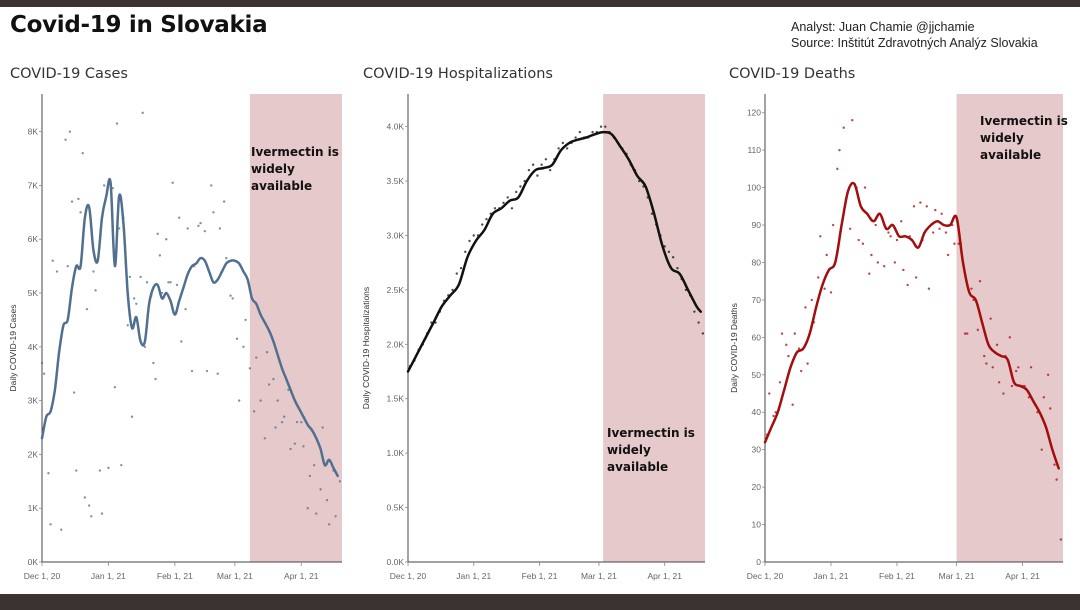 This screenshot has height=610, width=1080. Describe the element at coordinates (883, 27) in the screenshot. I see `analyst-credit: Analyst: Juan Chamie @jjchamie` at that location.